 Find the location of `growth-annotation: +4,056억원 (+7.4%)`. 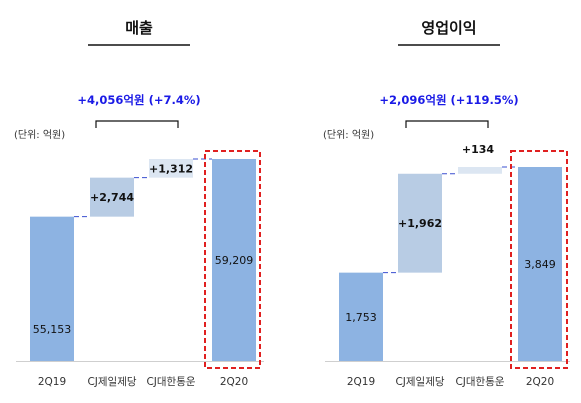

growth-annotation: +4,056억원 (+7.4%) is located at coordinates (138, 100).